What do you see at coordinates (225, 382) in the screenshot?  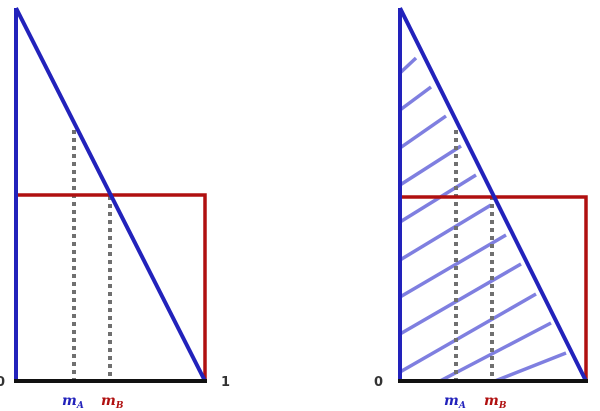 I see `left-end-label: 1` at bounding box center [225, 382].